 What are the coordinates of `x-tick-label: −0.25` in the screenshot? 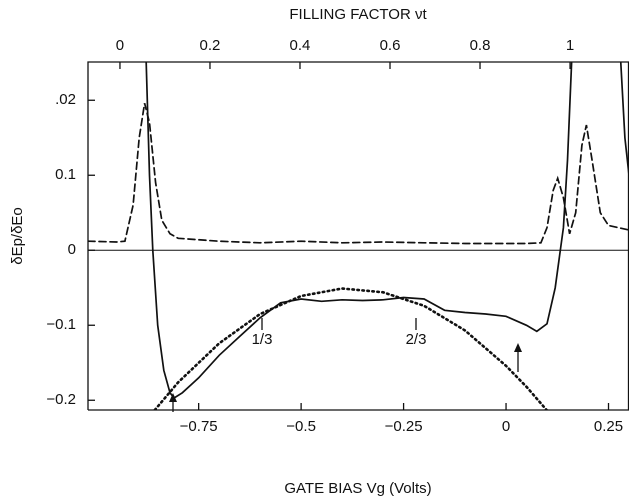 It's located at (404, 426).